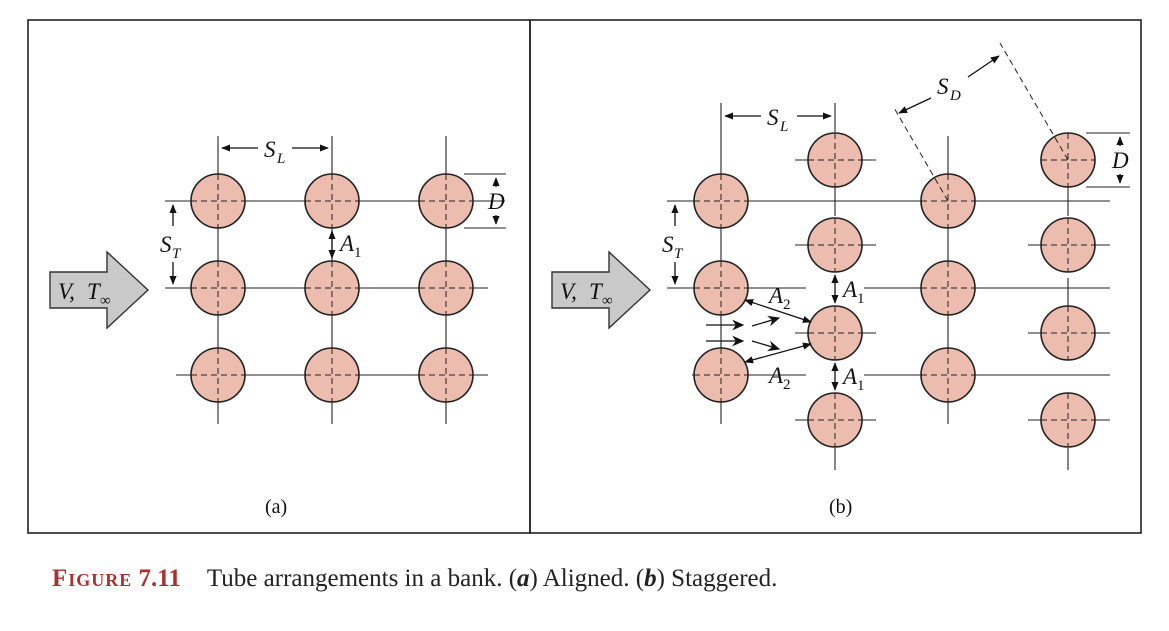 The image size is (1169, 631). Describe the element at coordinates (362, 578) in the screenshot. I see `caption-text-1: Tube arrangements in a bank. (` at that location.